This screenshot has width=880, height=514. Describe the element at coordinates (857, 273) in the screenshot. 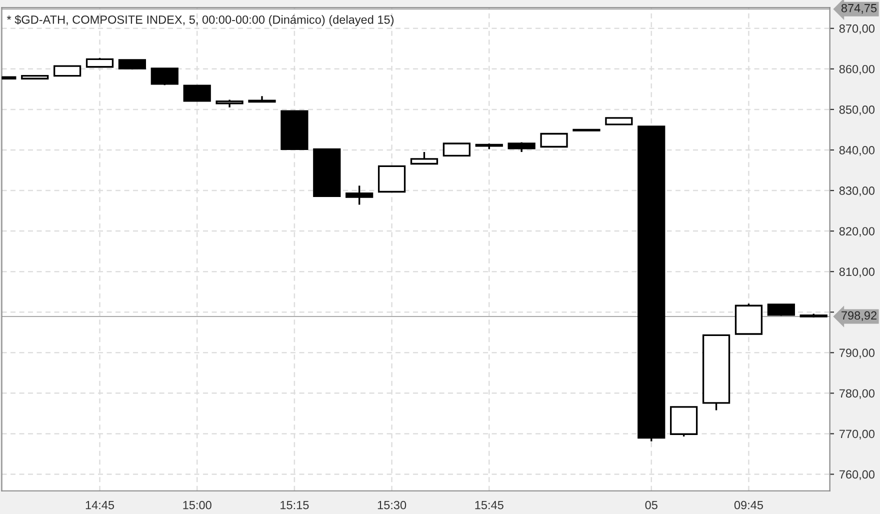

I see `y-tick-label: 810,00` at that location.